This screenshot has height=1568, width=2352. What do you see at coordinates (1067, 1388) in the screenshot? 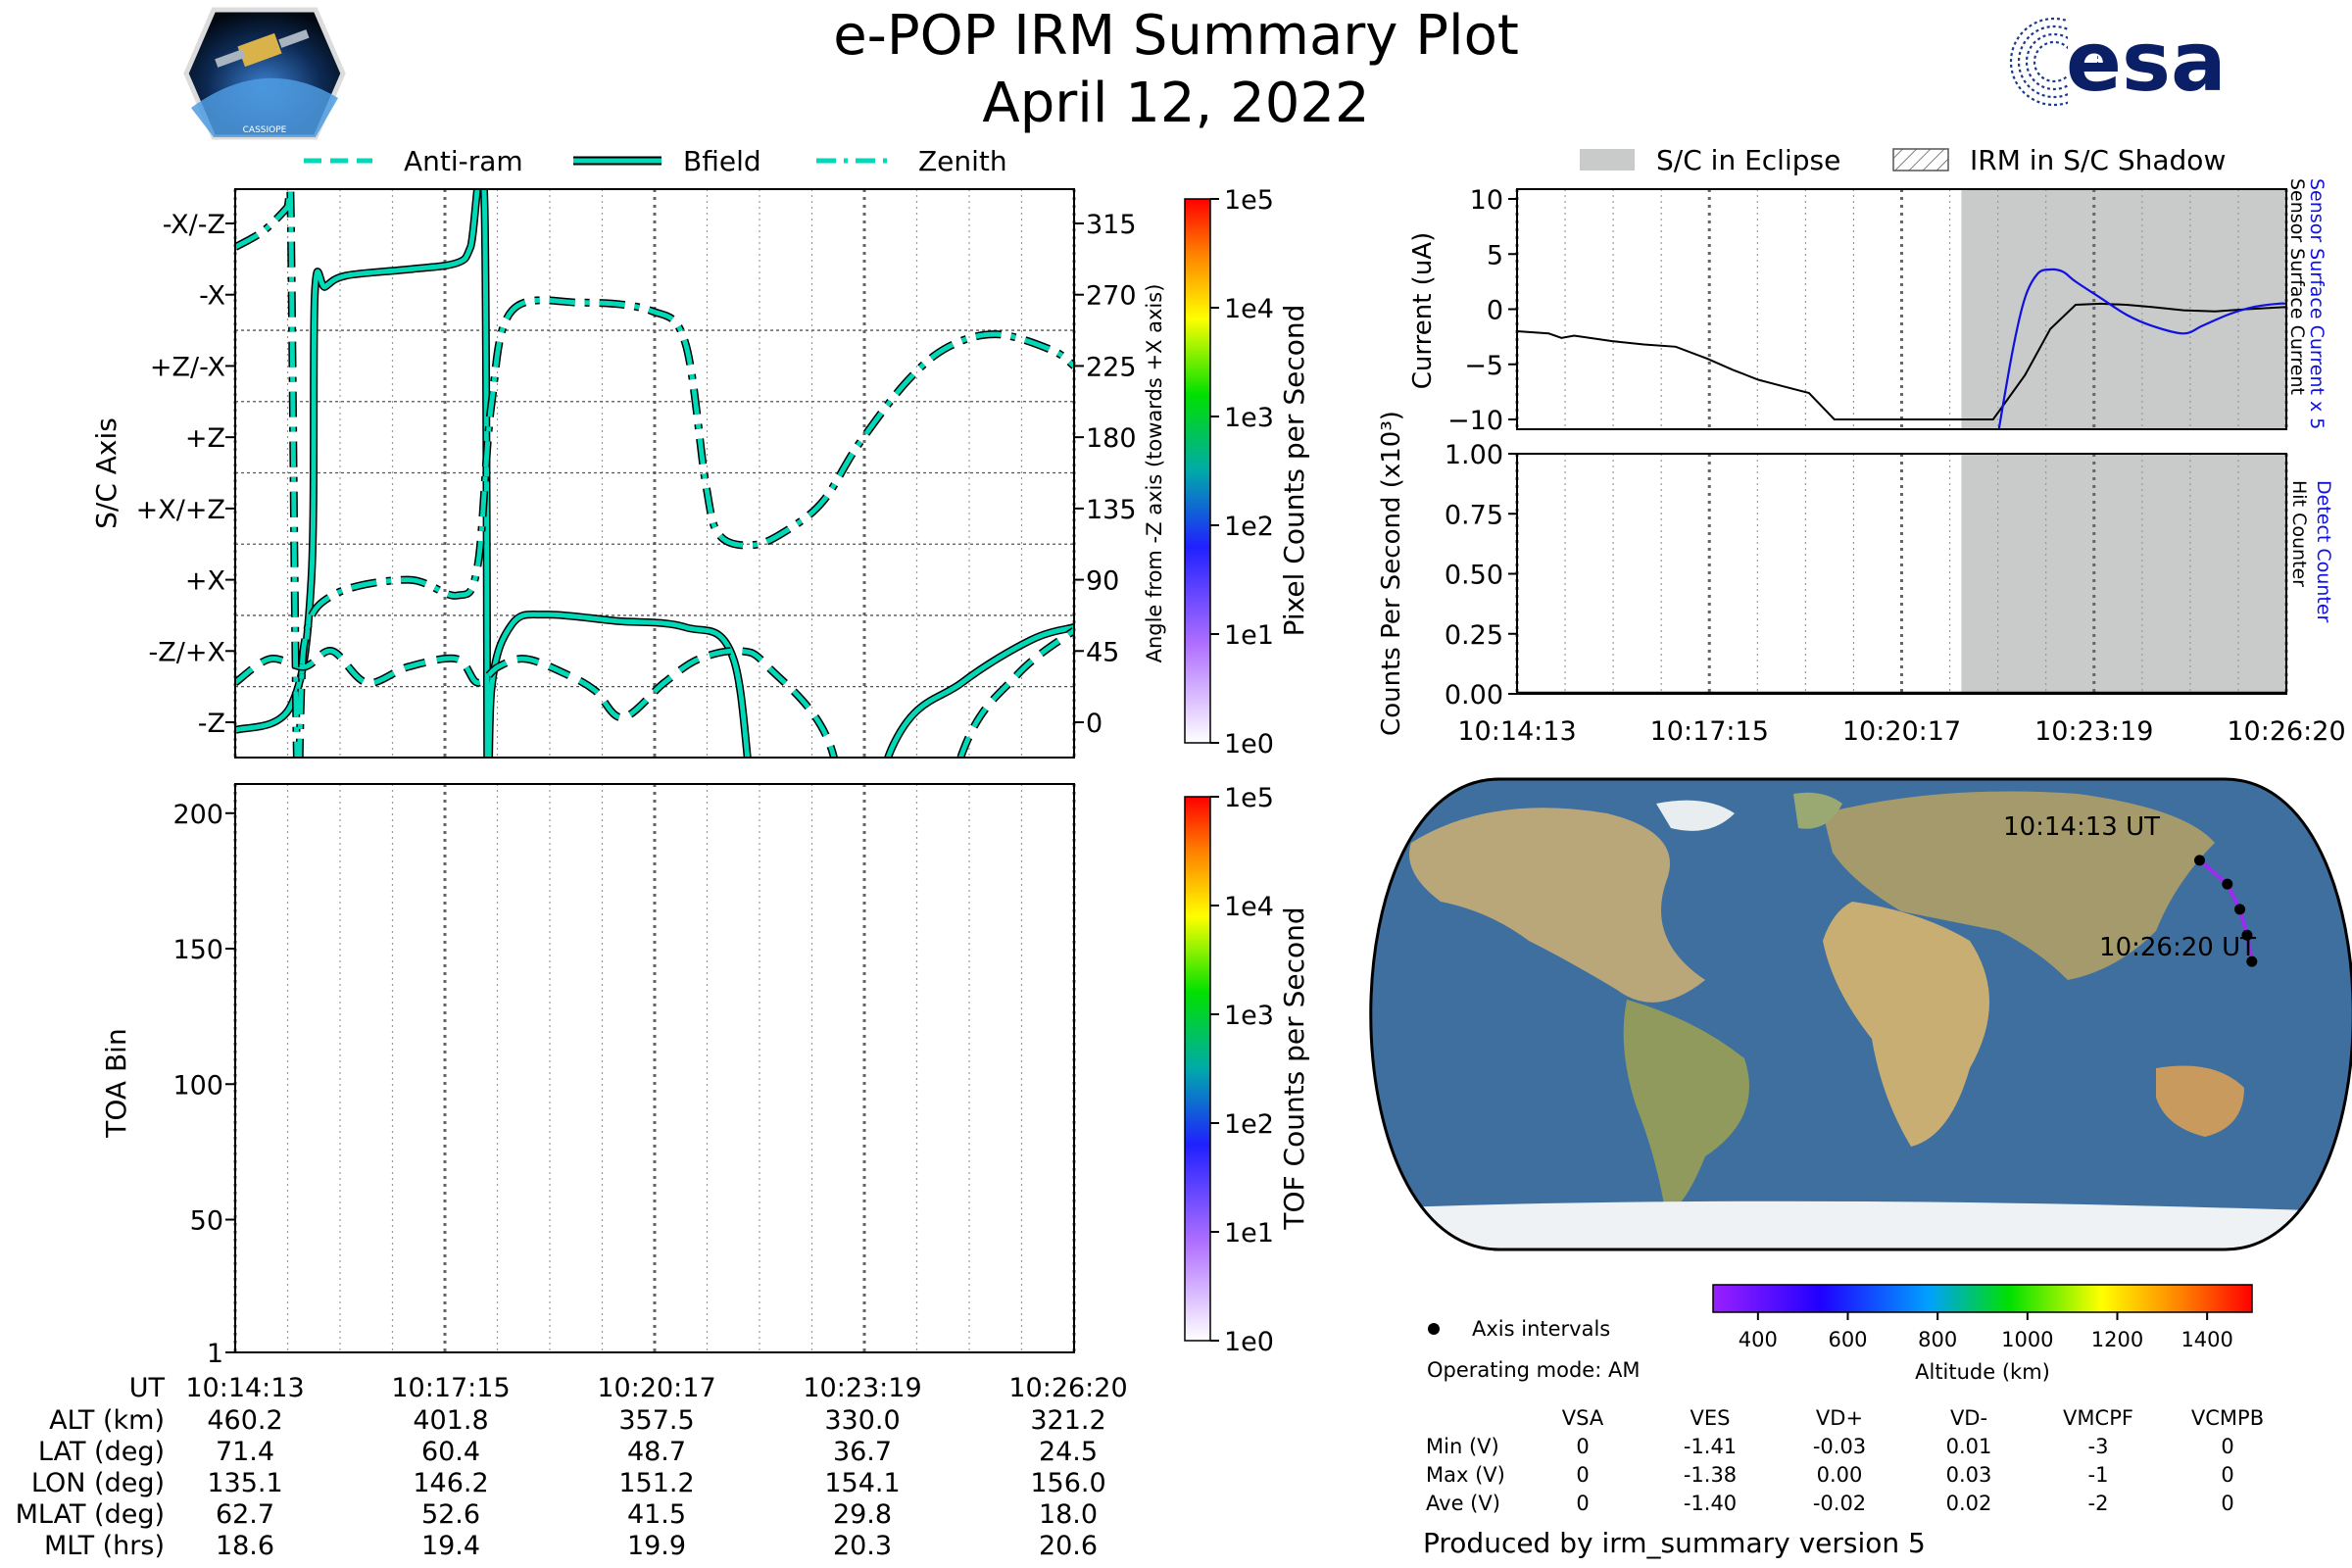
I see `ephemeris-time: 10:26:20` at bounding box center [1067, 1388].